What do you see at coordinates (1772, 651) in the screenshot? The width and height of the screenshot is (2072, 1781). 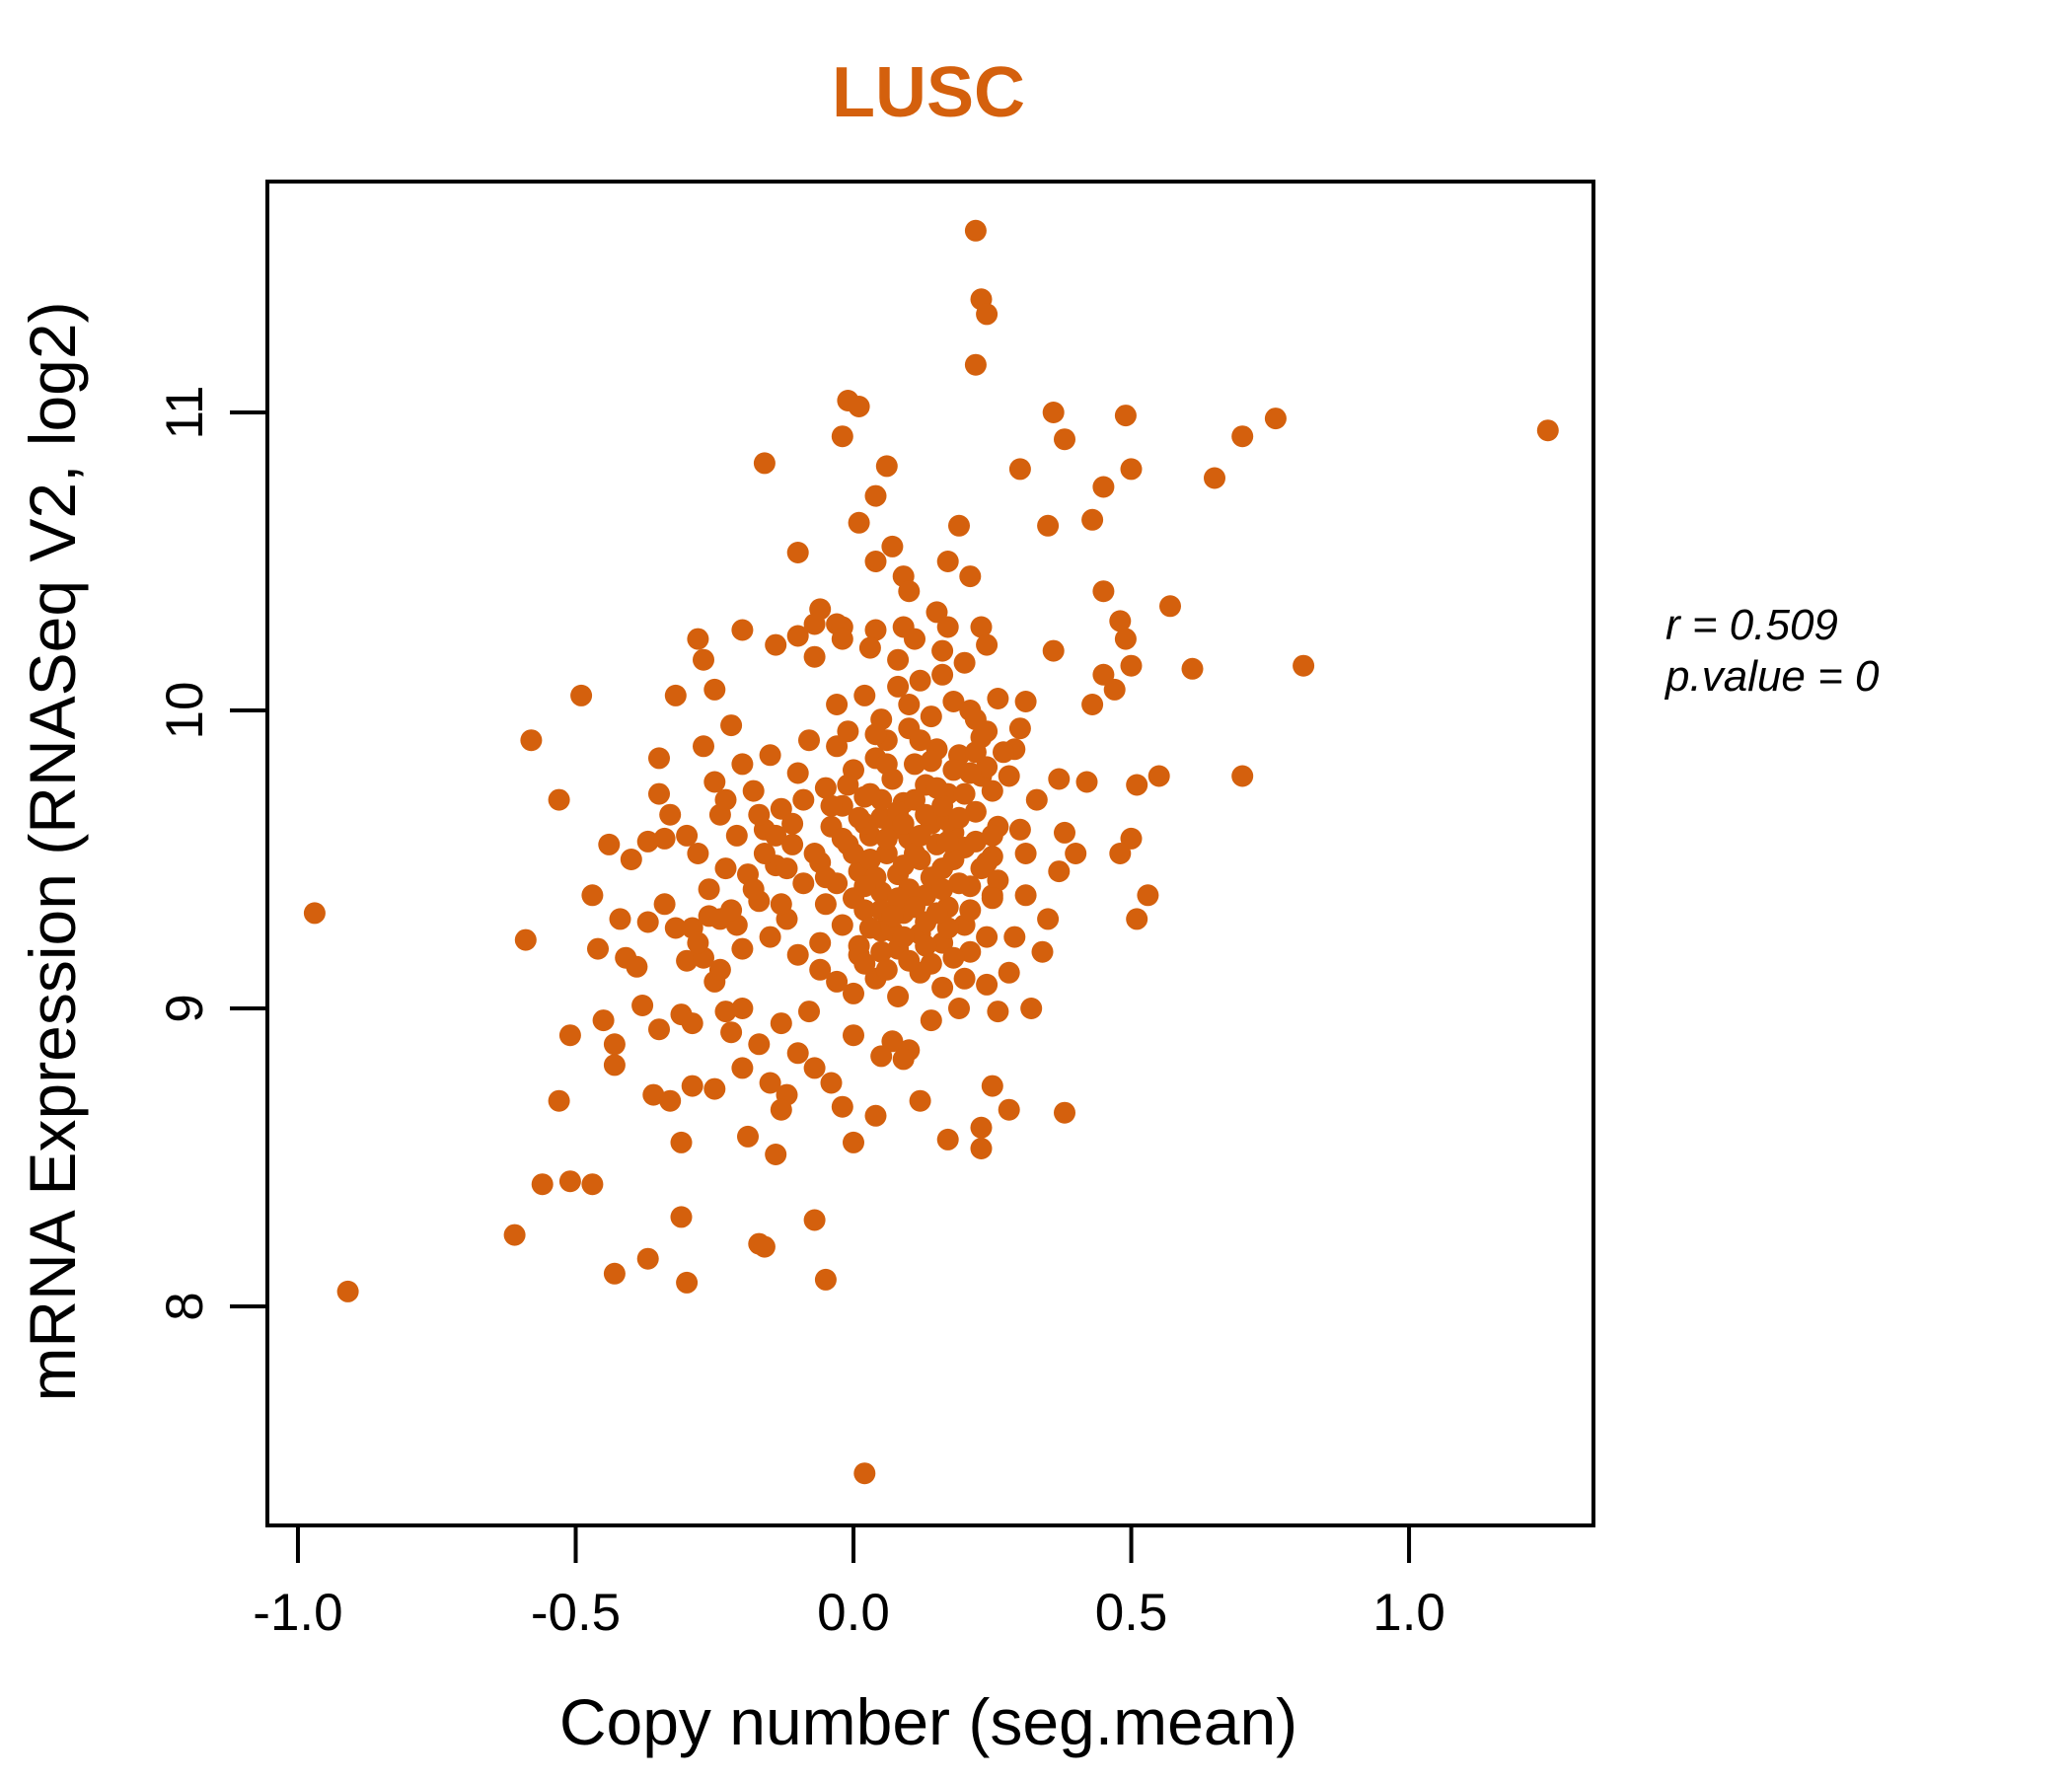 I see `correlation-annotation: r = 0.509 p.value = 0` at bounding box center [1772, 651].